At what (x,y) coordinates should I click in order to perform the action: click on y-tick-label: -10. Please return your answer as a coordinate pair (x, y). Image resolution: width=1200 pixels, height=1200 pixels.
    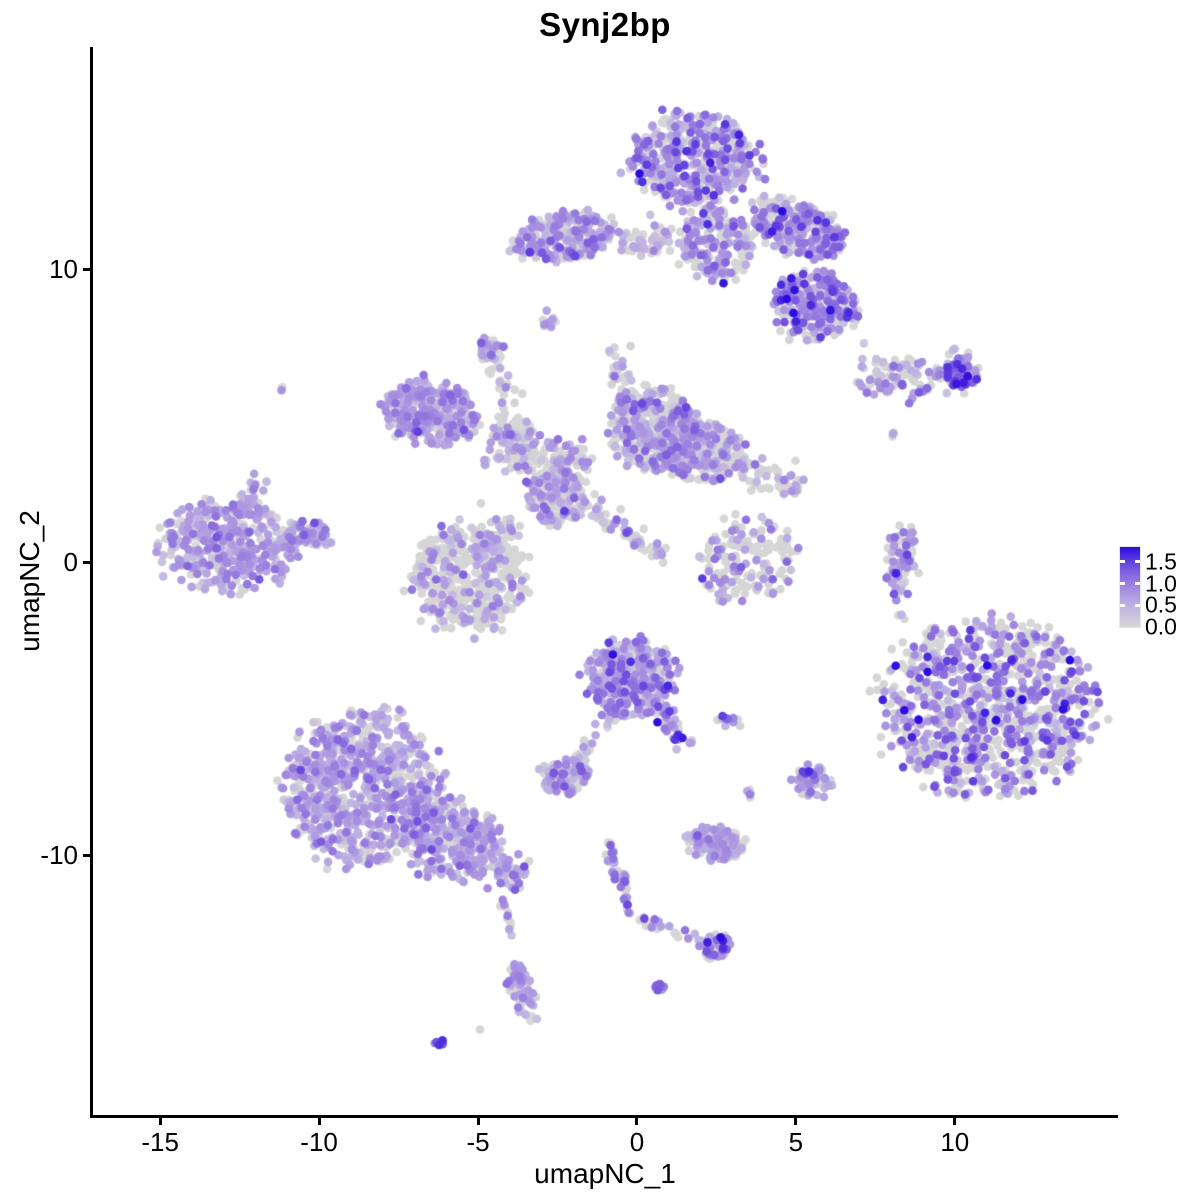
    Looking at the image, I should click on (59, 854).